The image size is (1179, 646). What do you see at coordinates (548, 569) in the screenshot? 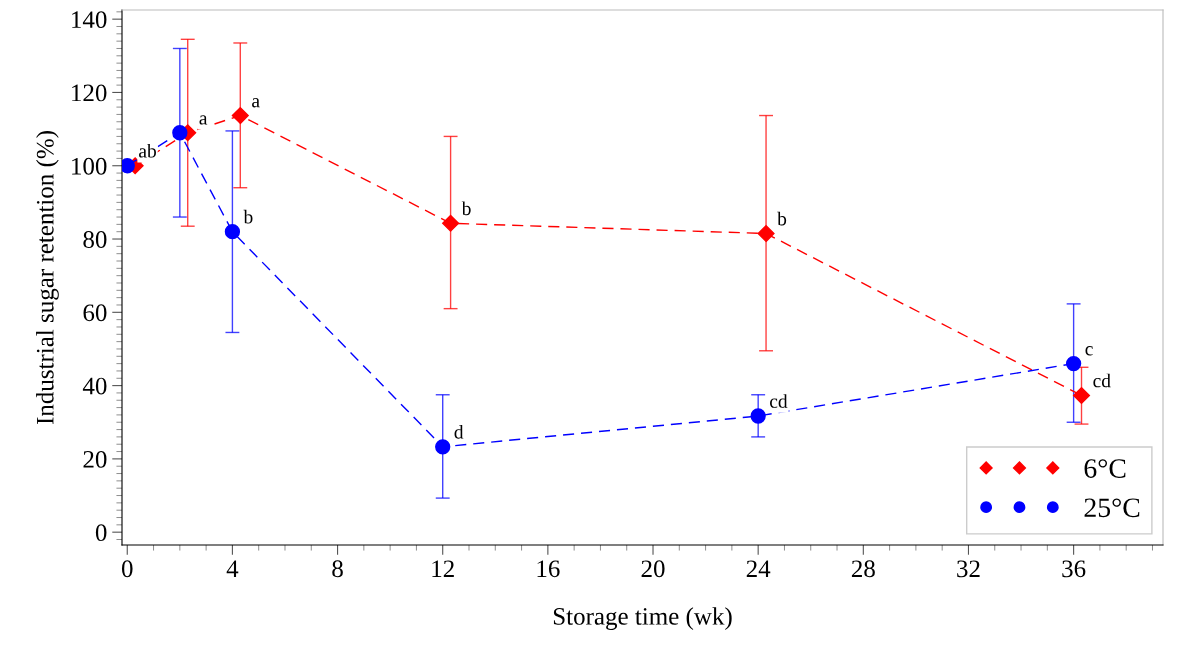
I see `x-tick-label: 16` at bounding box center [548, 569].